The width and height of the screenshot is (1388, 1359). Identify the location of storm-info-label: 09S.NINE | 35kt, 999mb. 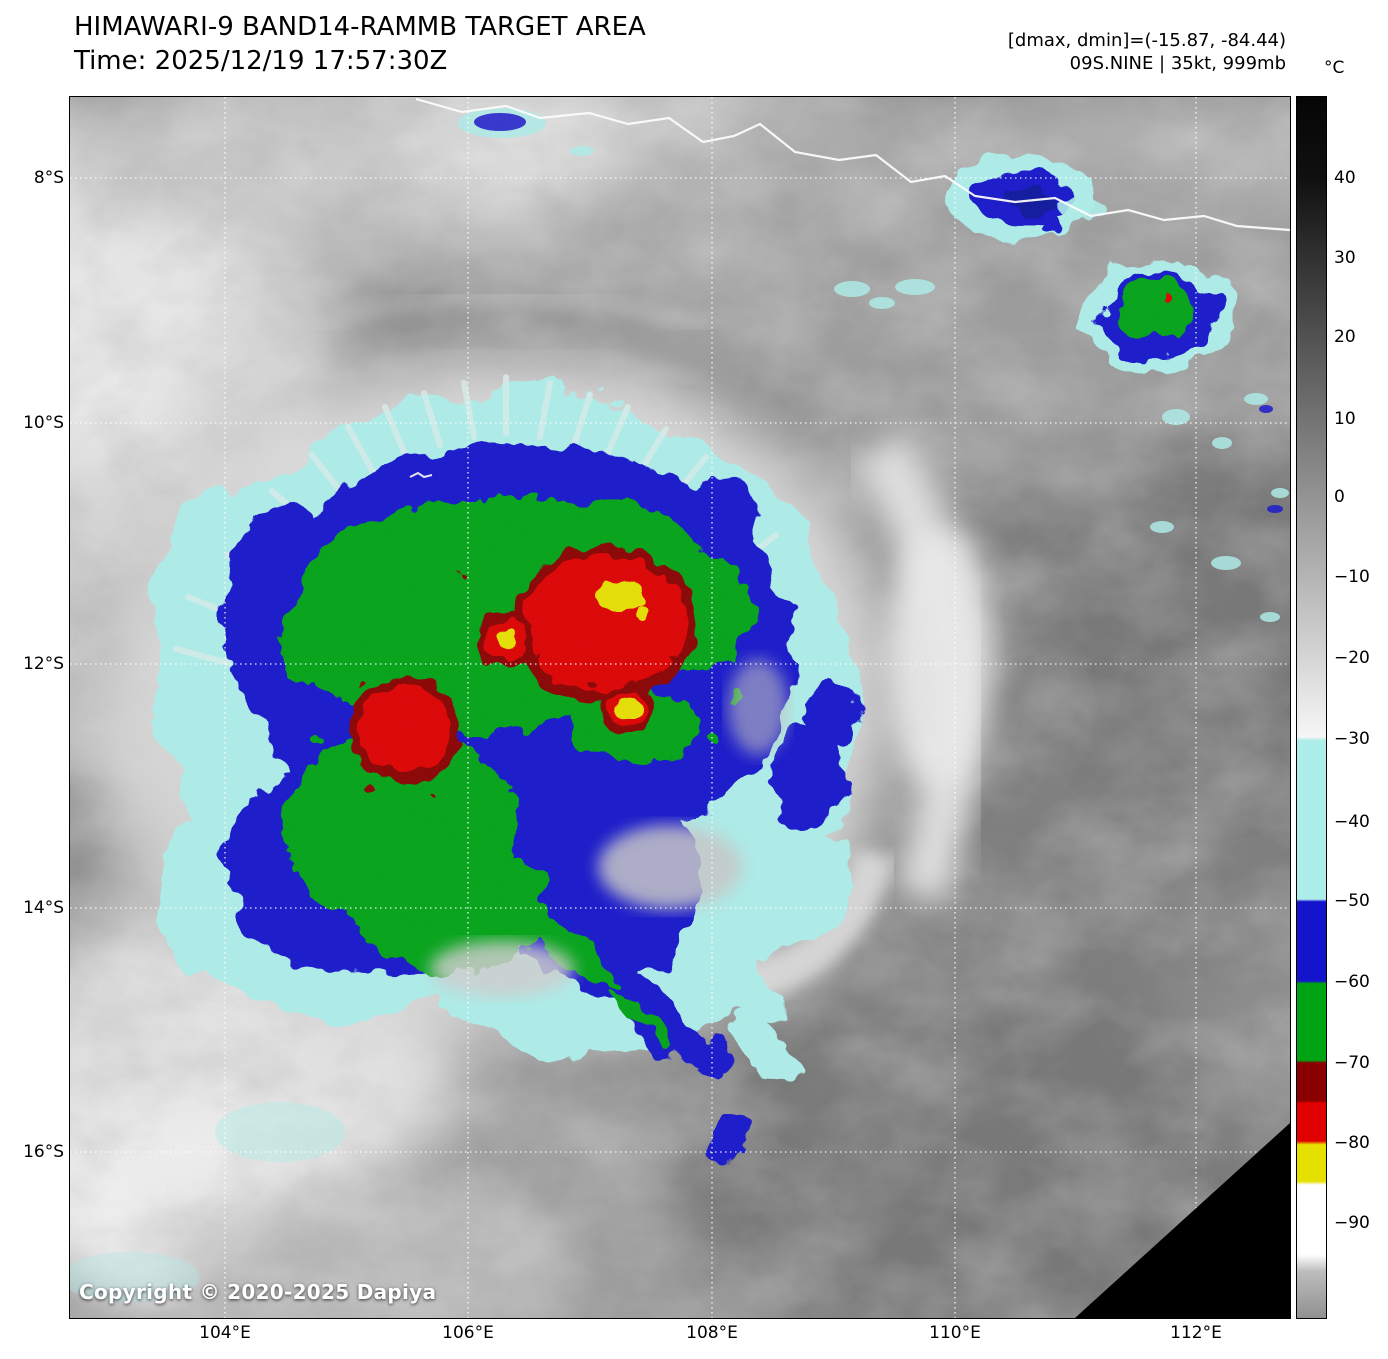
(1177, 63).